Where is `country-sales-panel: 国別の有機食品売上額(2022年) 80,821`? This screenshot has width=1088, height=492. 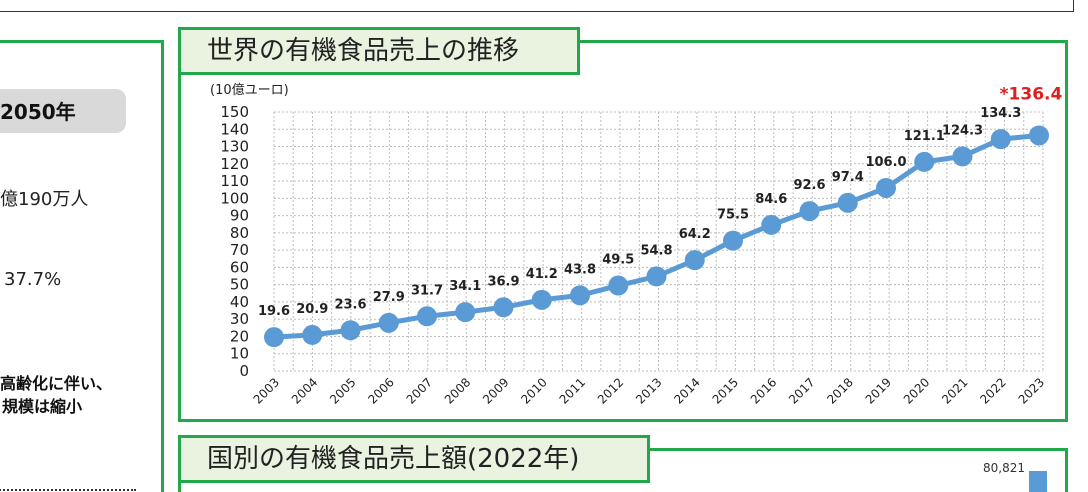
country-sales-panel: 国別の有機食品売上額(2022年) 80,821 is located at coordinates (623, 463).